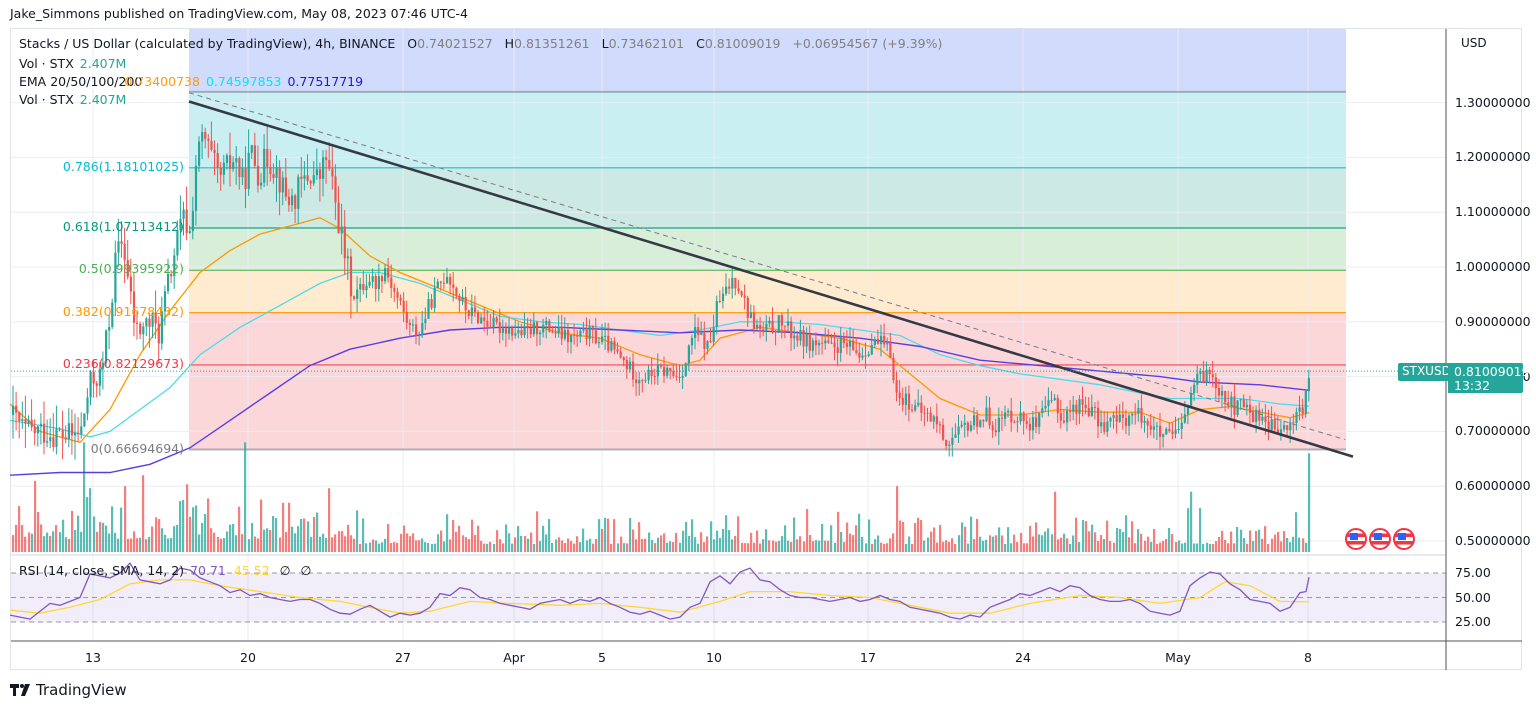  I want to click on rsi-tick: 50.00, so click(1473, 597).